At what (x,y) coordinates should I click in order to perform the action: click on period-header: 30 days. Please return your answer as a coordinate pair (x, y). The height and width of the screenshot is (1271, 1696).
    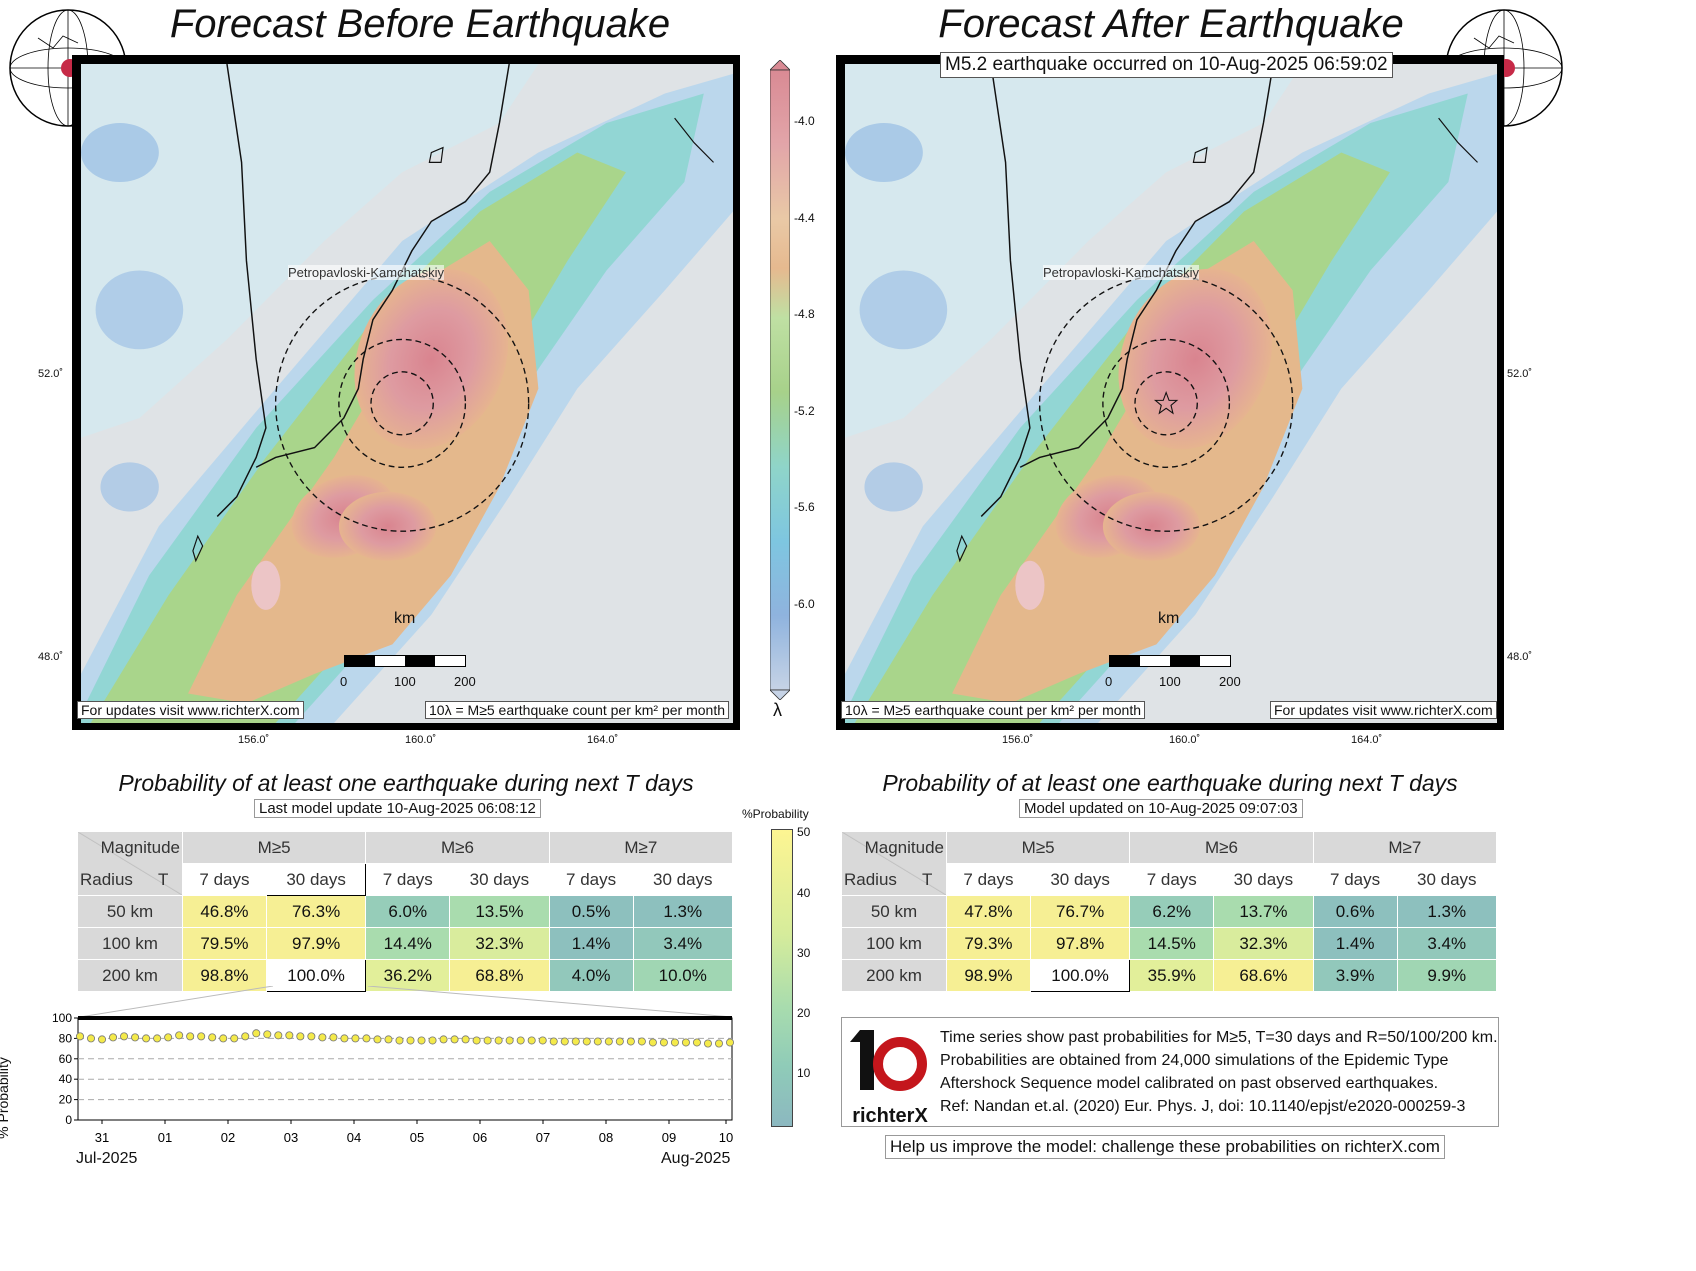
    Looking at the image, I should click on (1447, 879).